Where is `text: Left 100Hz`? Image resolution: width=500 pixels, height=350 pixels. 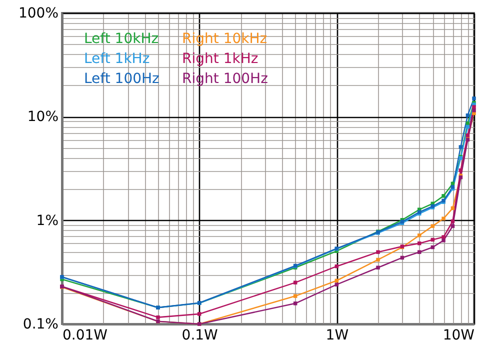
text: Left 100Hz is located at coordinates (122, 79).